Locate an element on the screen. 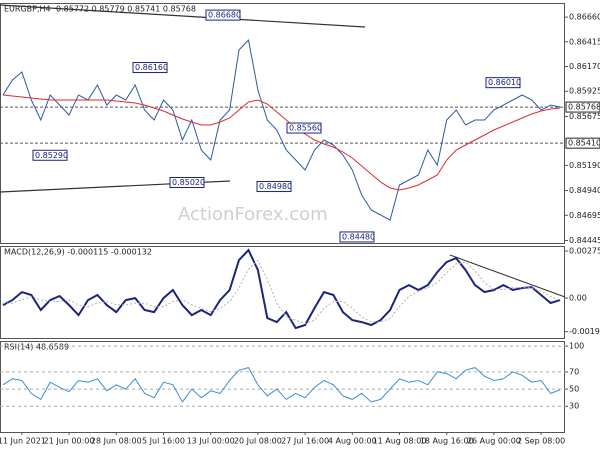  y-tick-label: 0.85190 is located at coordinates (584, 165).